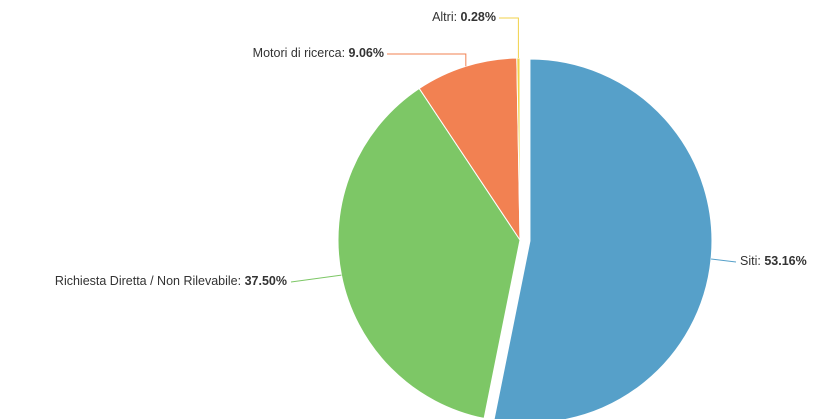 This screenshot has width=837, height=419. Describe the element at coordinates (748, 261) in the screenshot. I see `slice-name: Siti` at that location.